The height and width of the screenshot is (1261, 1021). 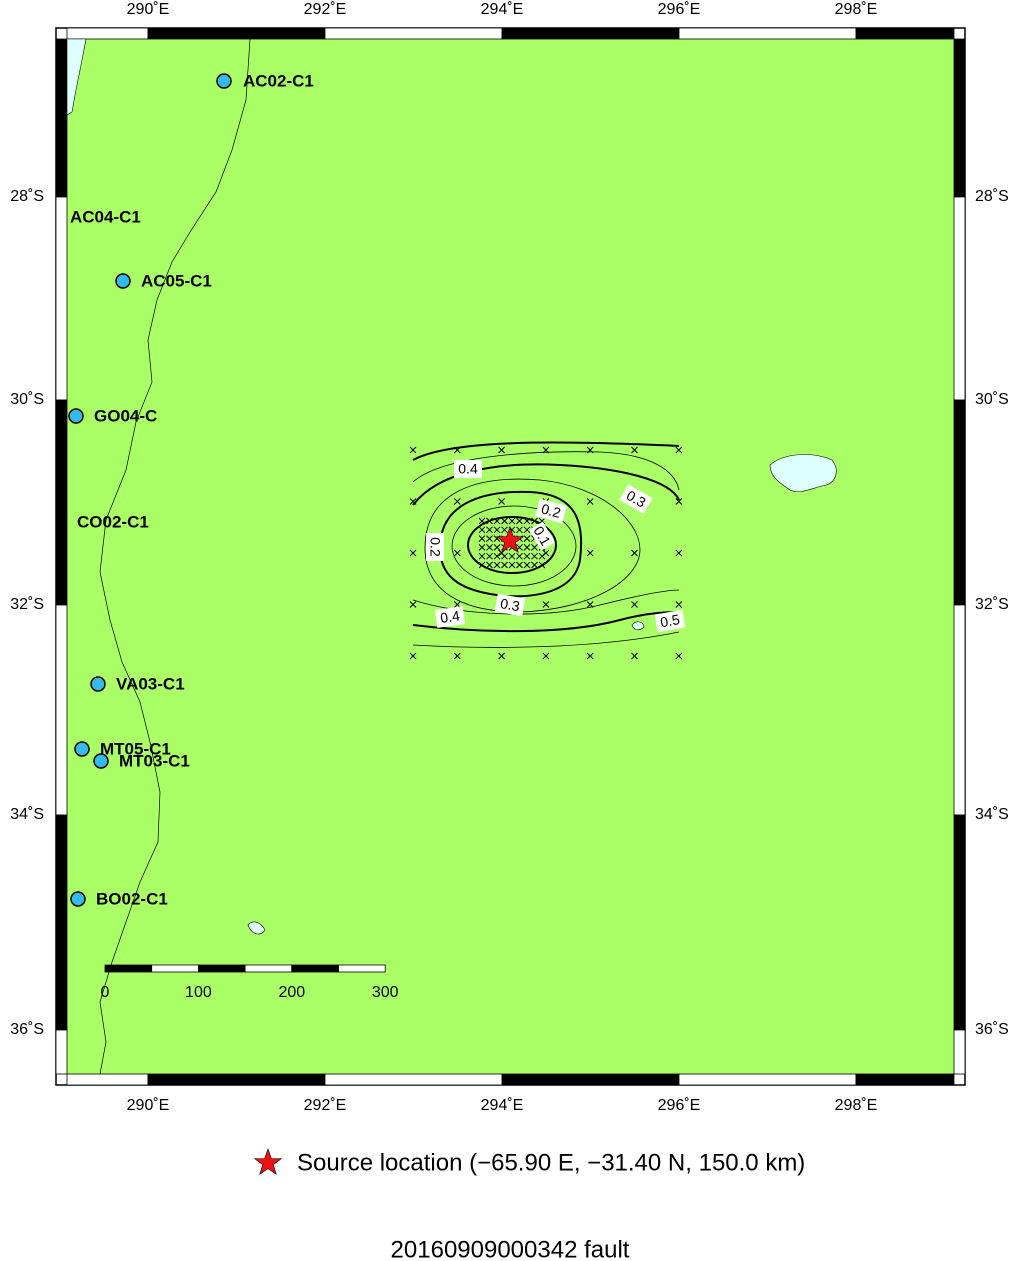 I want to click on contour-label: 0.2, so click(x=435, y=547).